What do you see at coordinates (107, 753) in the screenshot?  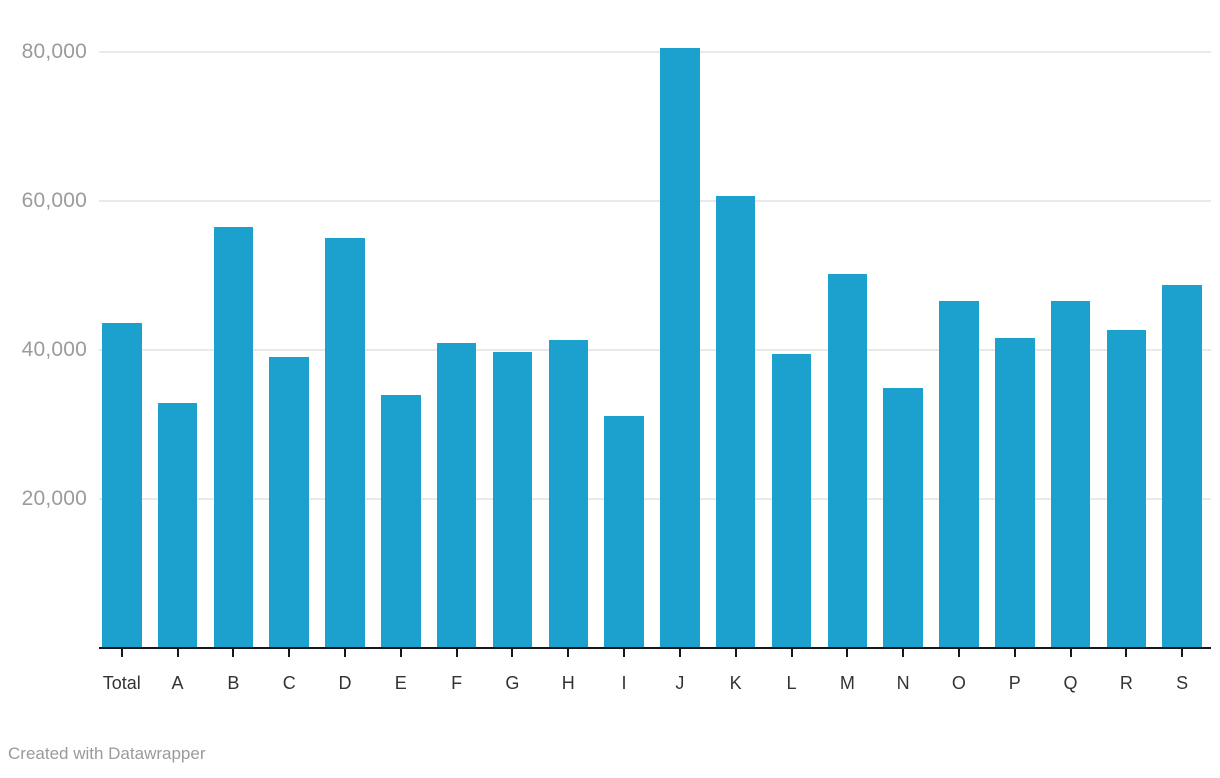 I see `footer-credit: Created with Datawrapper` at bounding box center [107, 753].